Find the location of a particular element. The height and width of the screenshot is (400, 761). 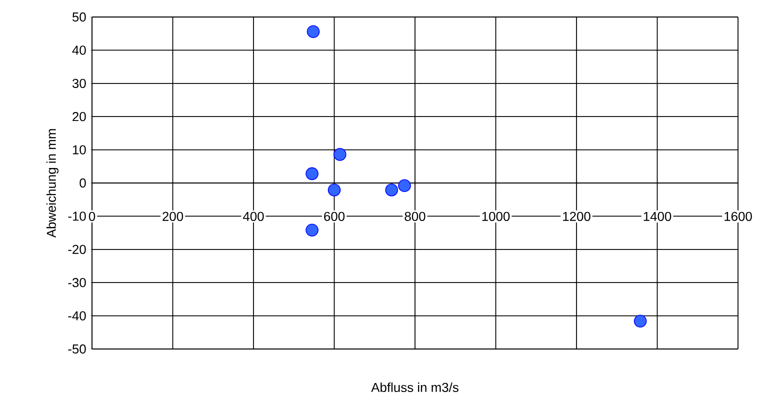

x-tick-label: 200 is located at coordinates (173, 216).